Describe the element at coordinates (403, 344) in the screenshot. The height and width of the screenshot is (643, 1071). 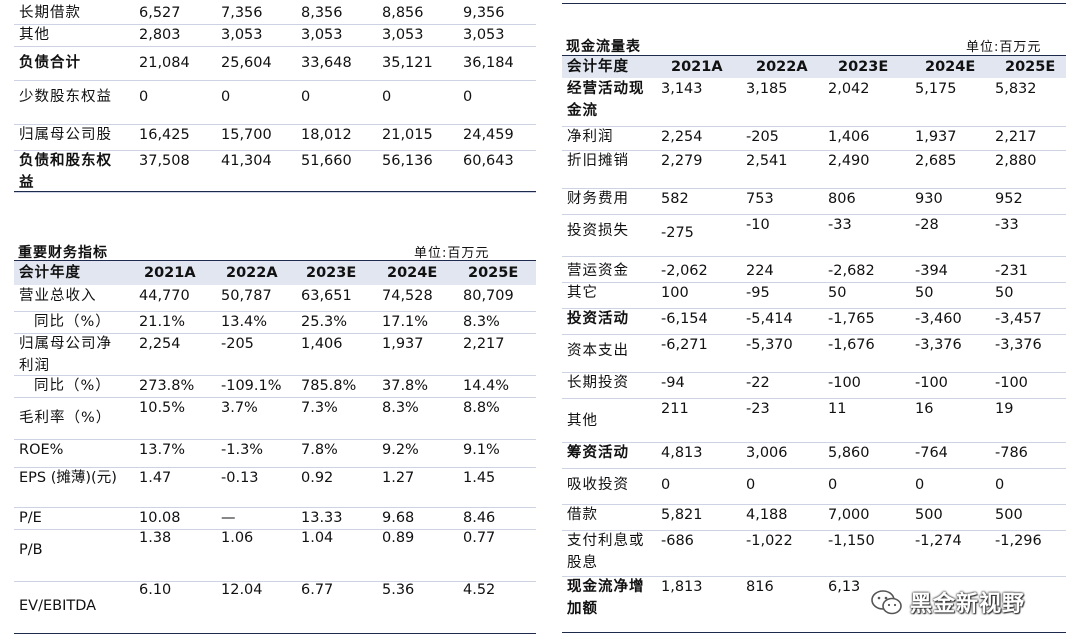
I see `cell-value: 1,937` at that location.